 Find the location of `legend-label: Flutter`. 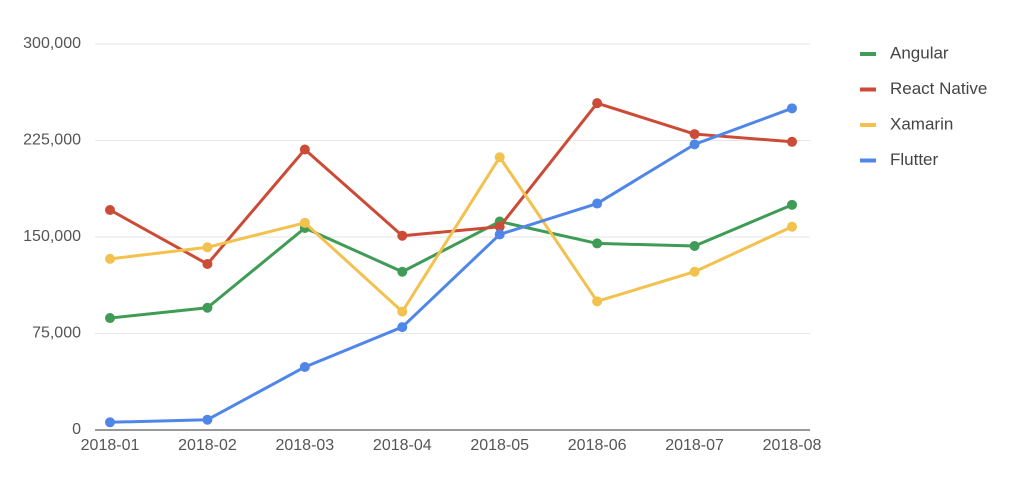

legend-label: Flutter is located at coordinates (914, 159).